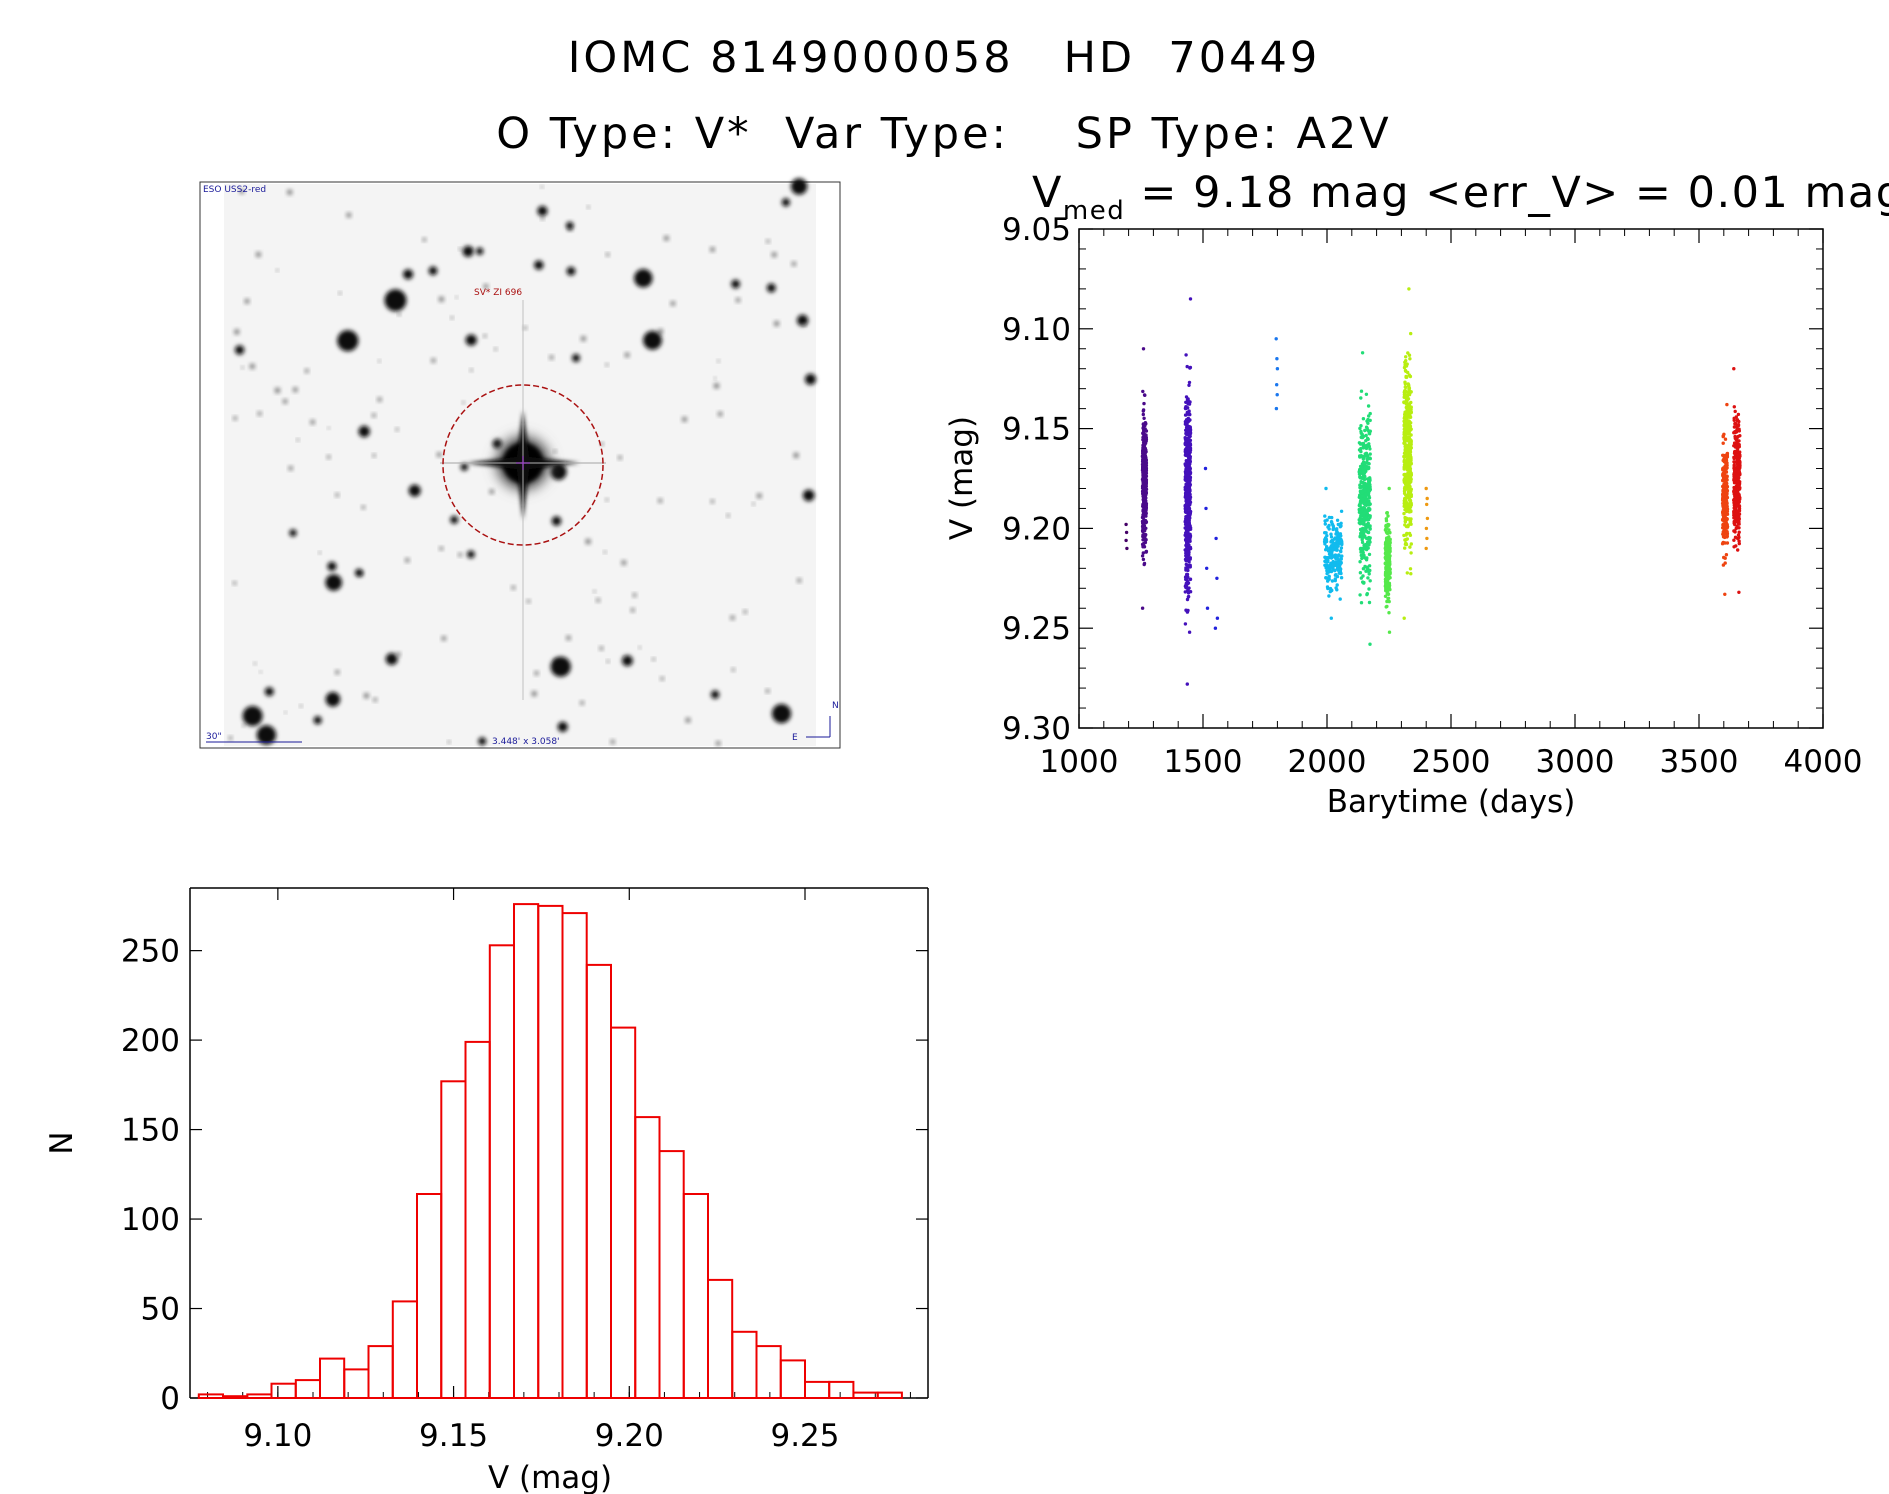 This screenshot has height=1494, width=1889. I want to click on y-tick-label: 150, so click(150, 1131).